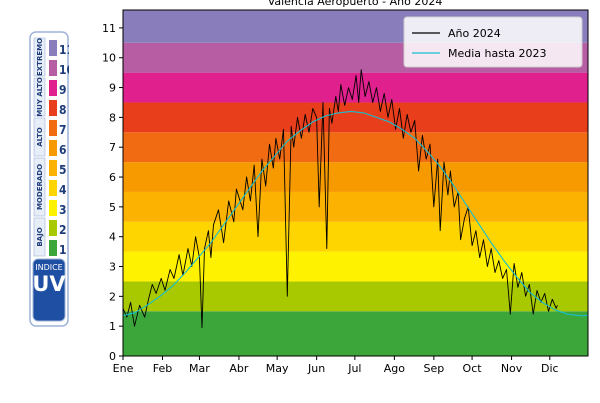  I want to click on x-tick-label: Ago, so click(395, 368).